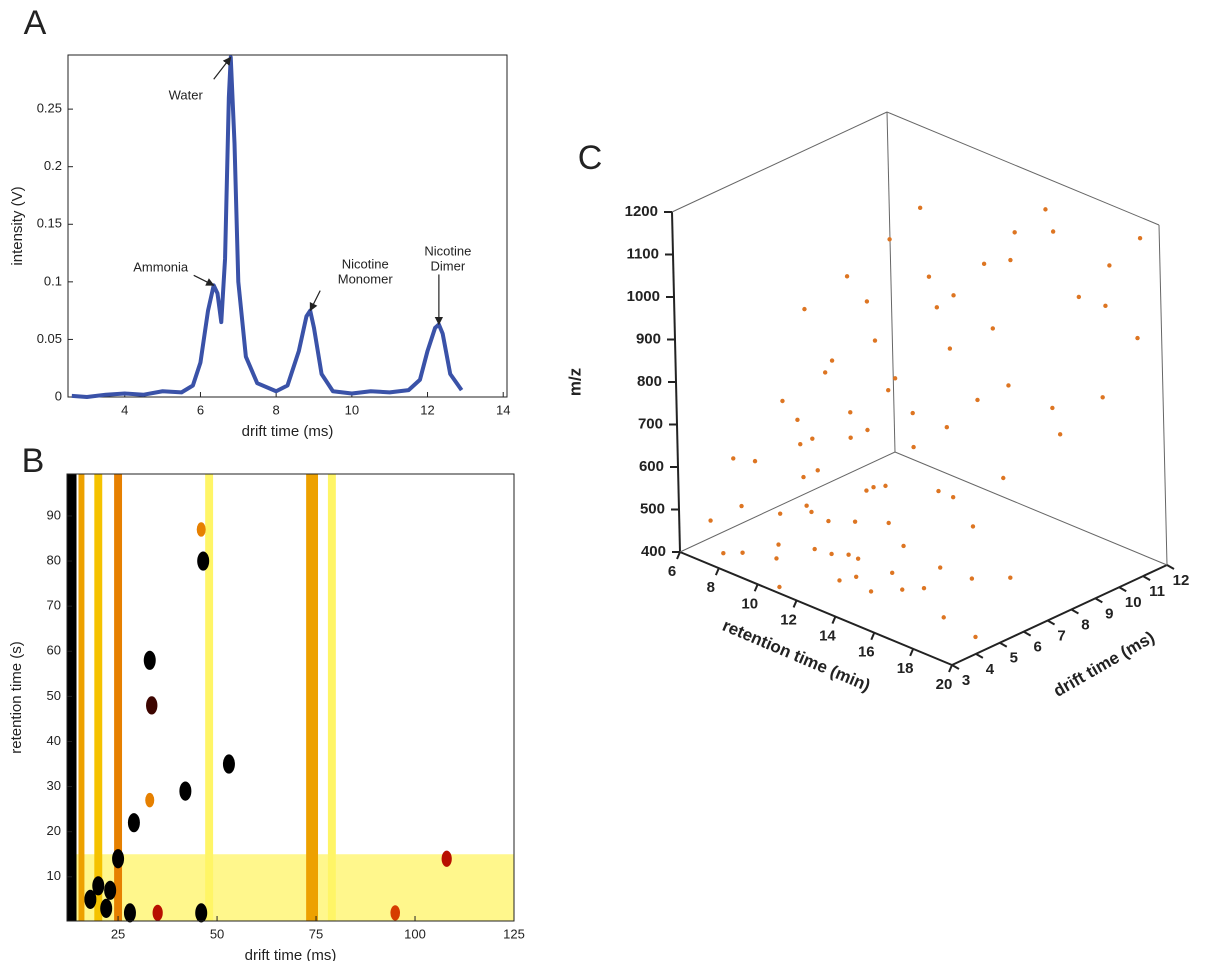 The height and width of the screenshot is (961, 1221). I want to click on z-tick-label: 400, so click(653, 551).